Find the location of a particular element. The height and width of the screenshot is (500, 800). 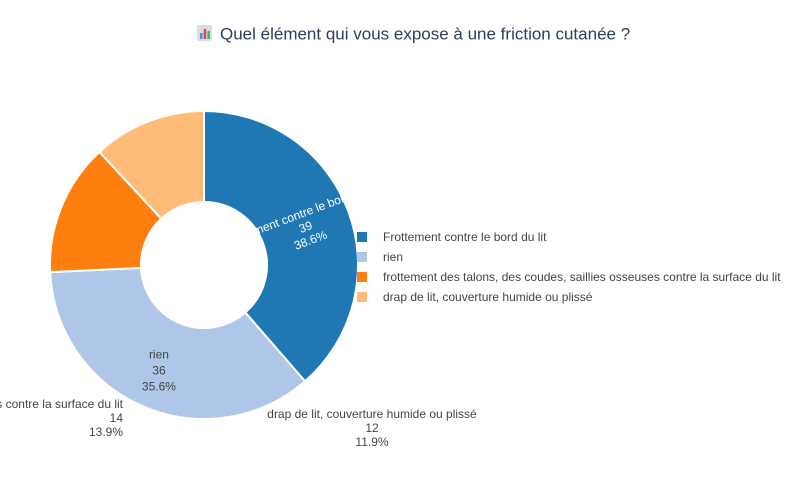

slice-label-line: 35.6% is located at coordinates (159, 386).